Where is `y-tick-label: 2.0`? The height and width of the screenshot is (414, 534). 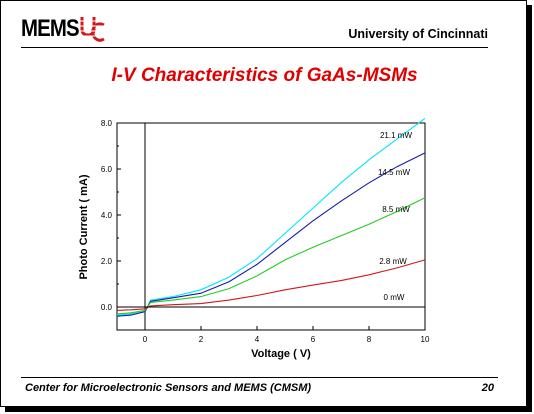
y-tick-label: 2.0 is located at coordinates (107, 261).